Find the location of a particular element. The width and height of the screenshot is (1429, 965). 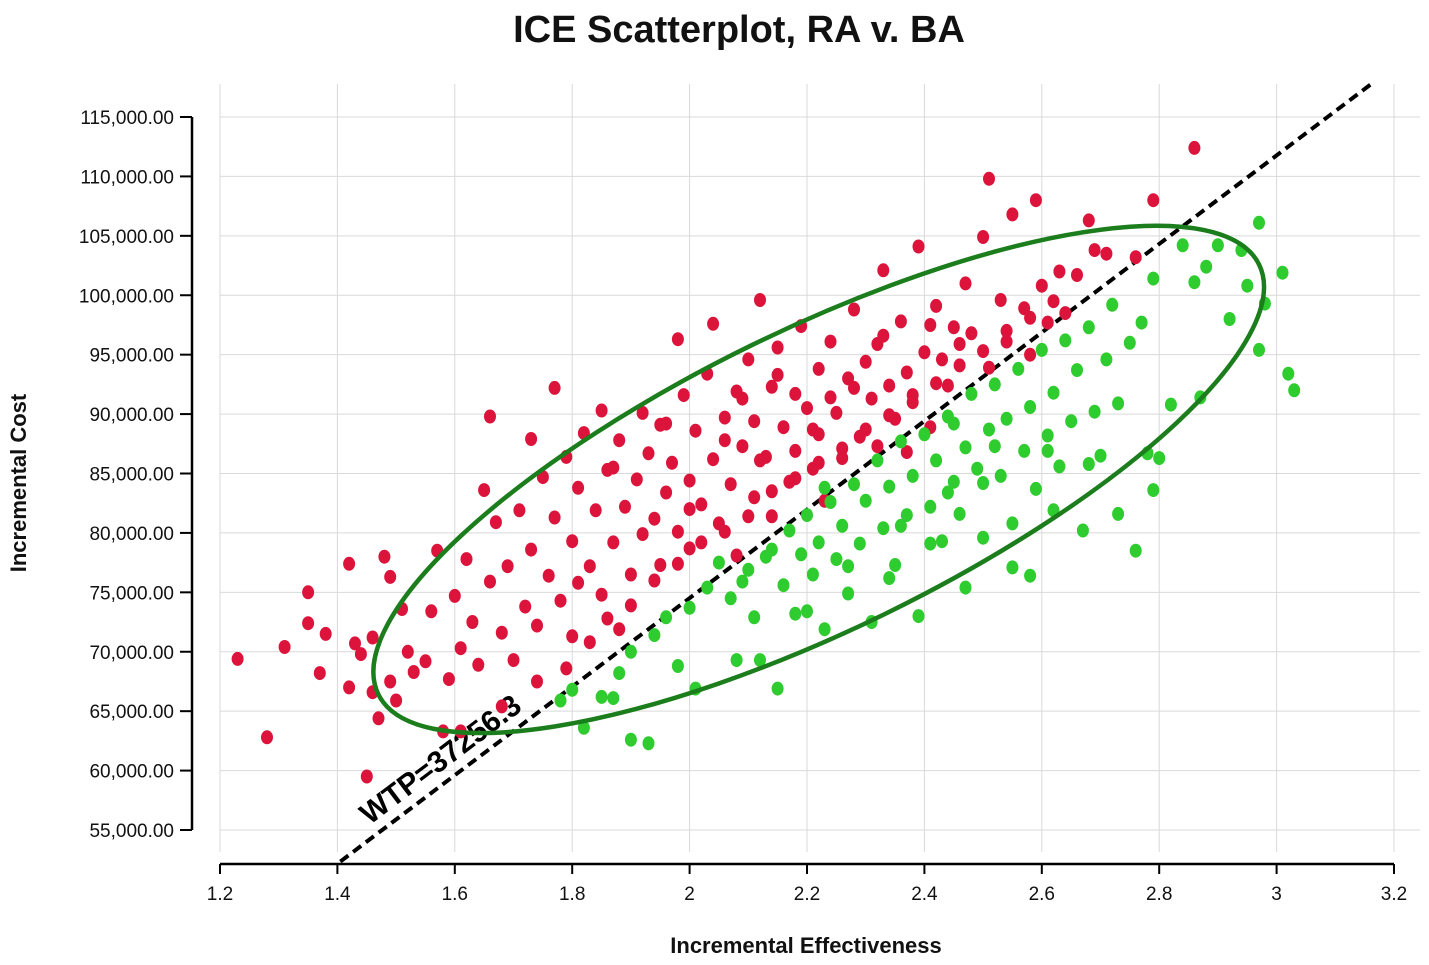

x-tick-label: 1.8 is located at coordinates (572, 894).